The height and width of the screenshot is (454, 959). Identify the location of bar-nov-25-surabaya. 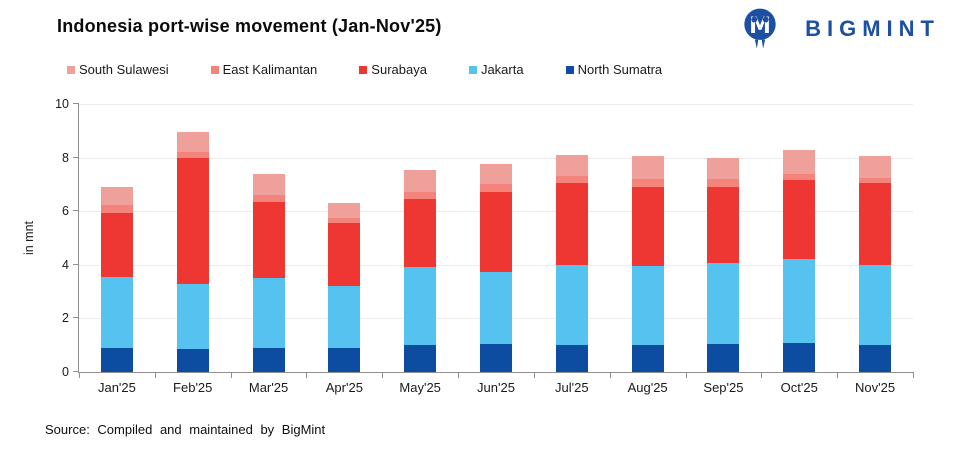
(875, 224).